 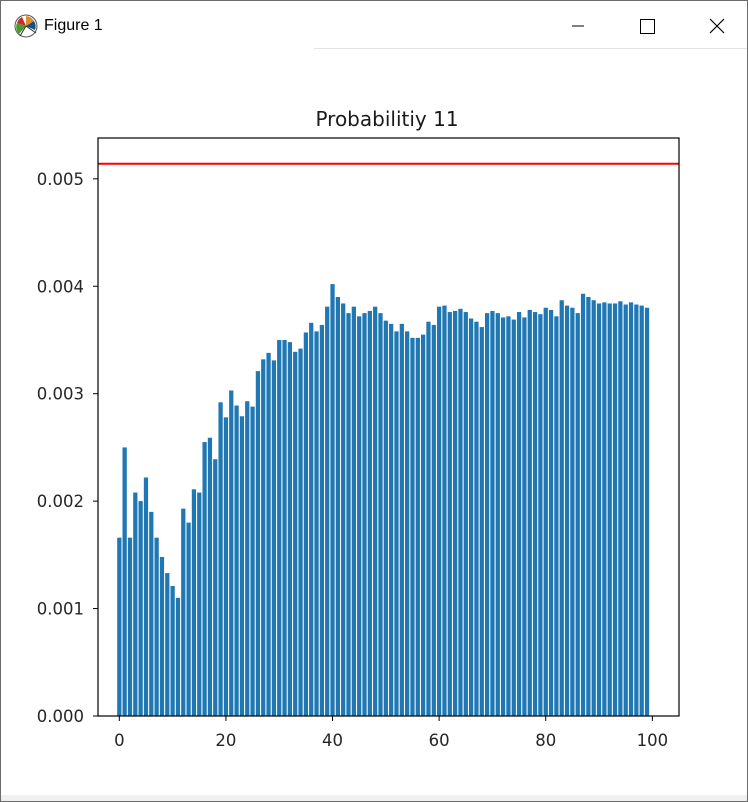 What do you see at coordinates (530, 48) in the screenshot?
I see `toolbar-divider` at bounding box center [530, 48].